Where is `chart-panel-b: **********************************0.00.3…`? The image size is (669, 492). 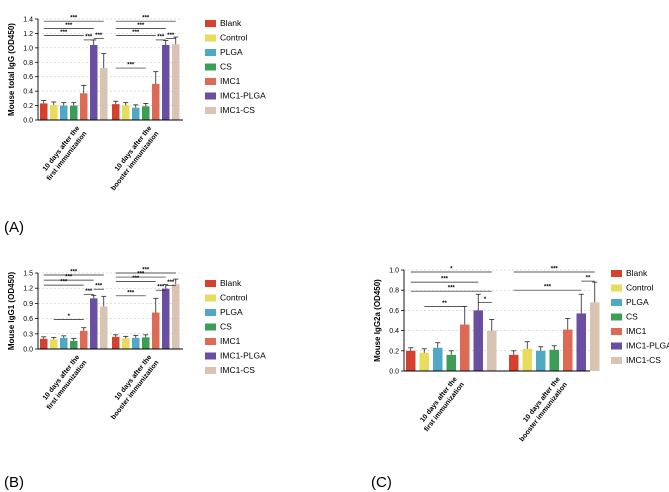
chart-panel-b: **********************************0.00.3… is located at coordinates (136, 345).